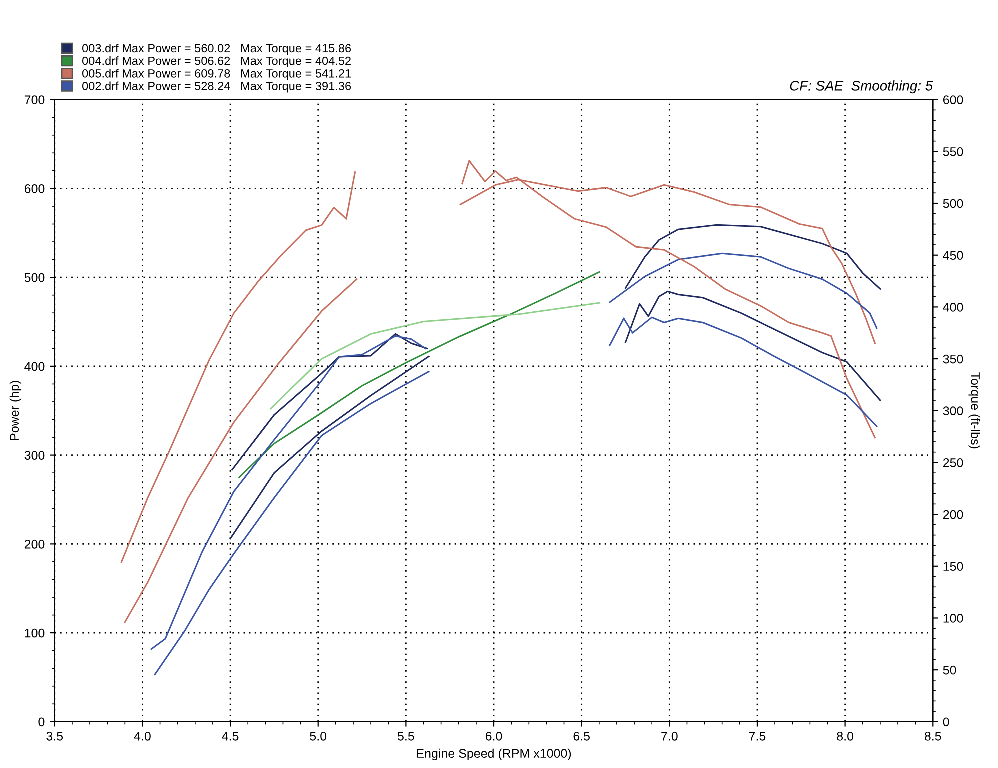  What do you see at coordinates (34, 367) in the screenshot?
I see `y-tick-label: 400` at bounding box center [34, 367].